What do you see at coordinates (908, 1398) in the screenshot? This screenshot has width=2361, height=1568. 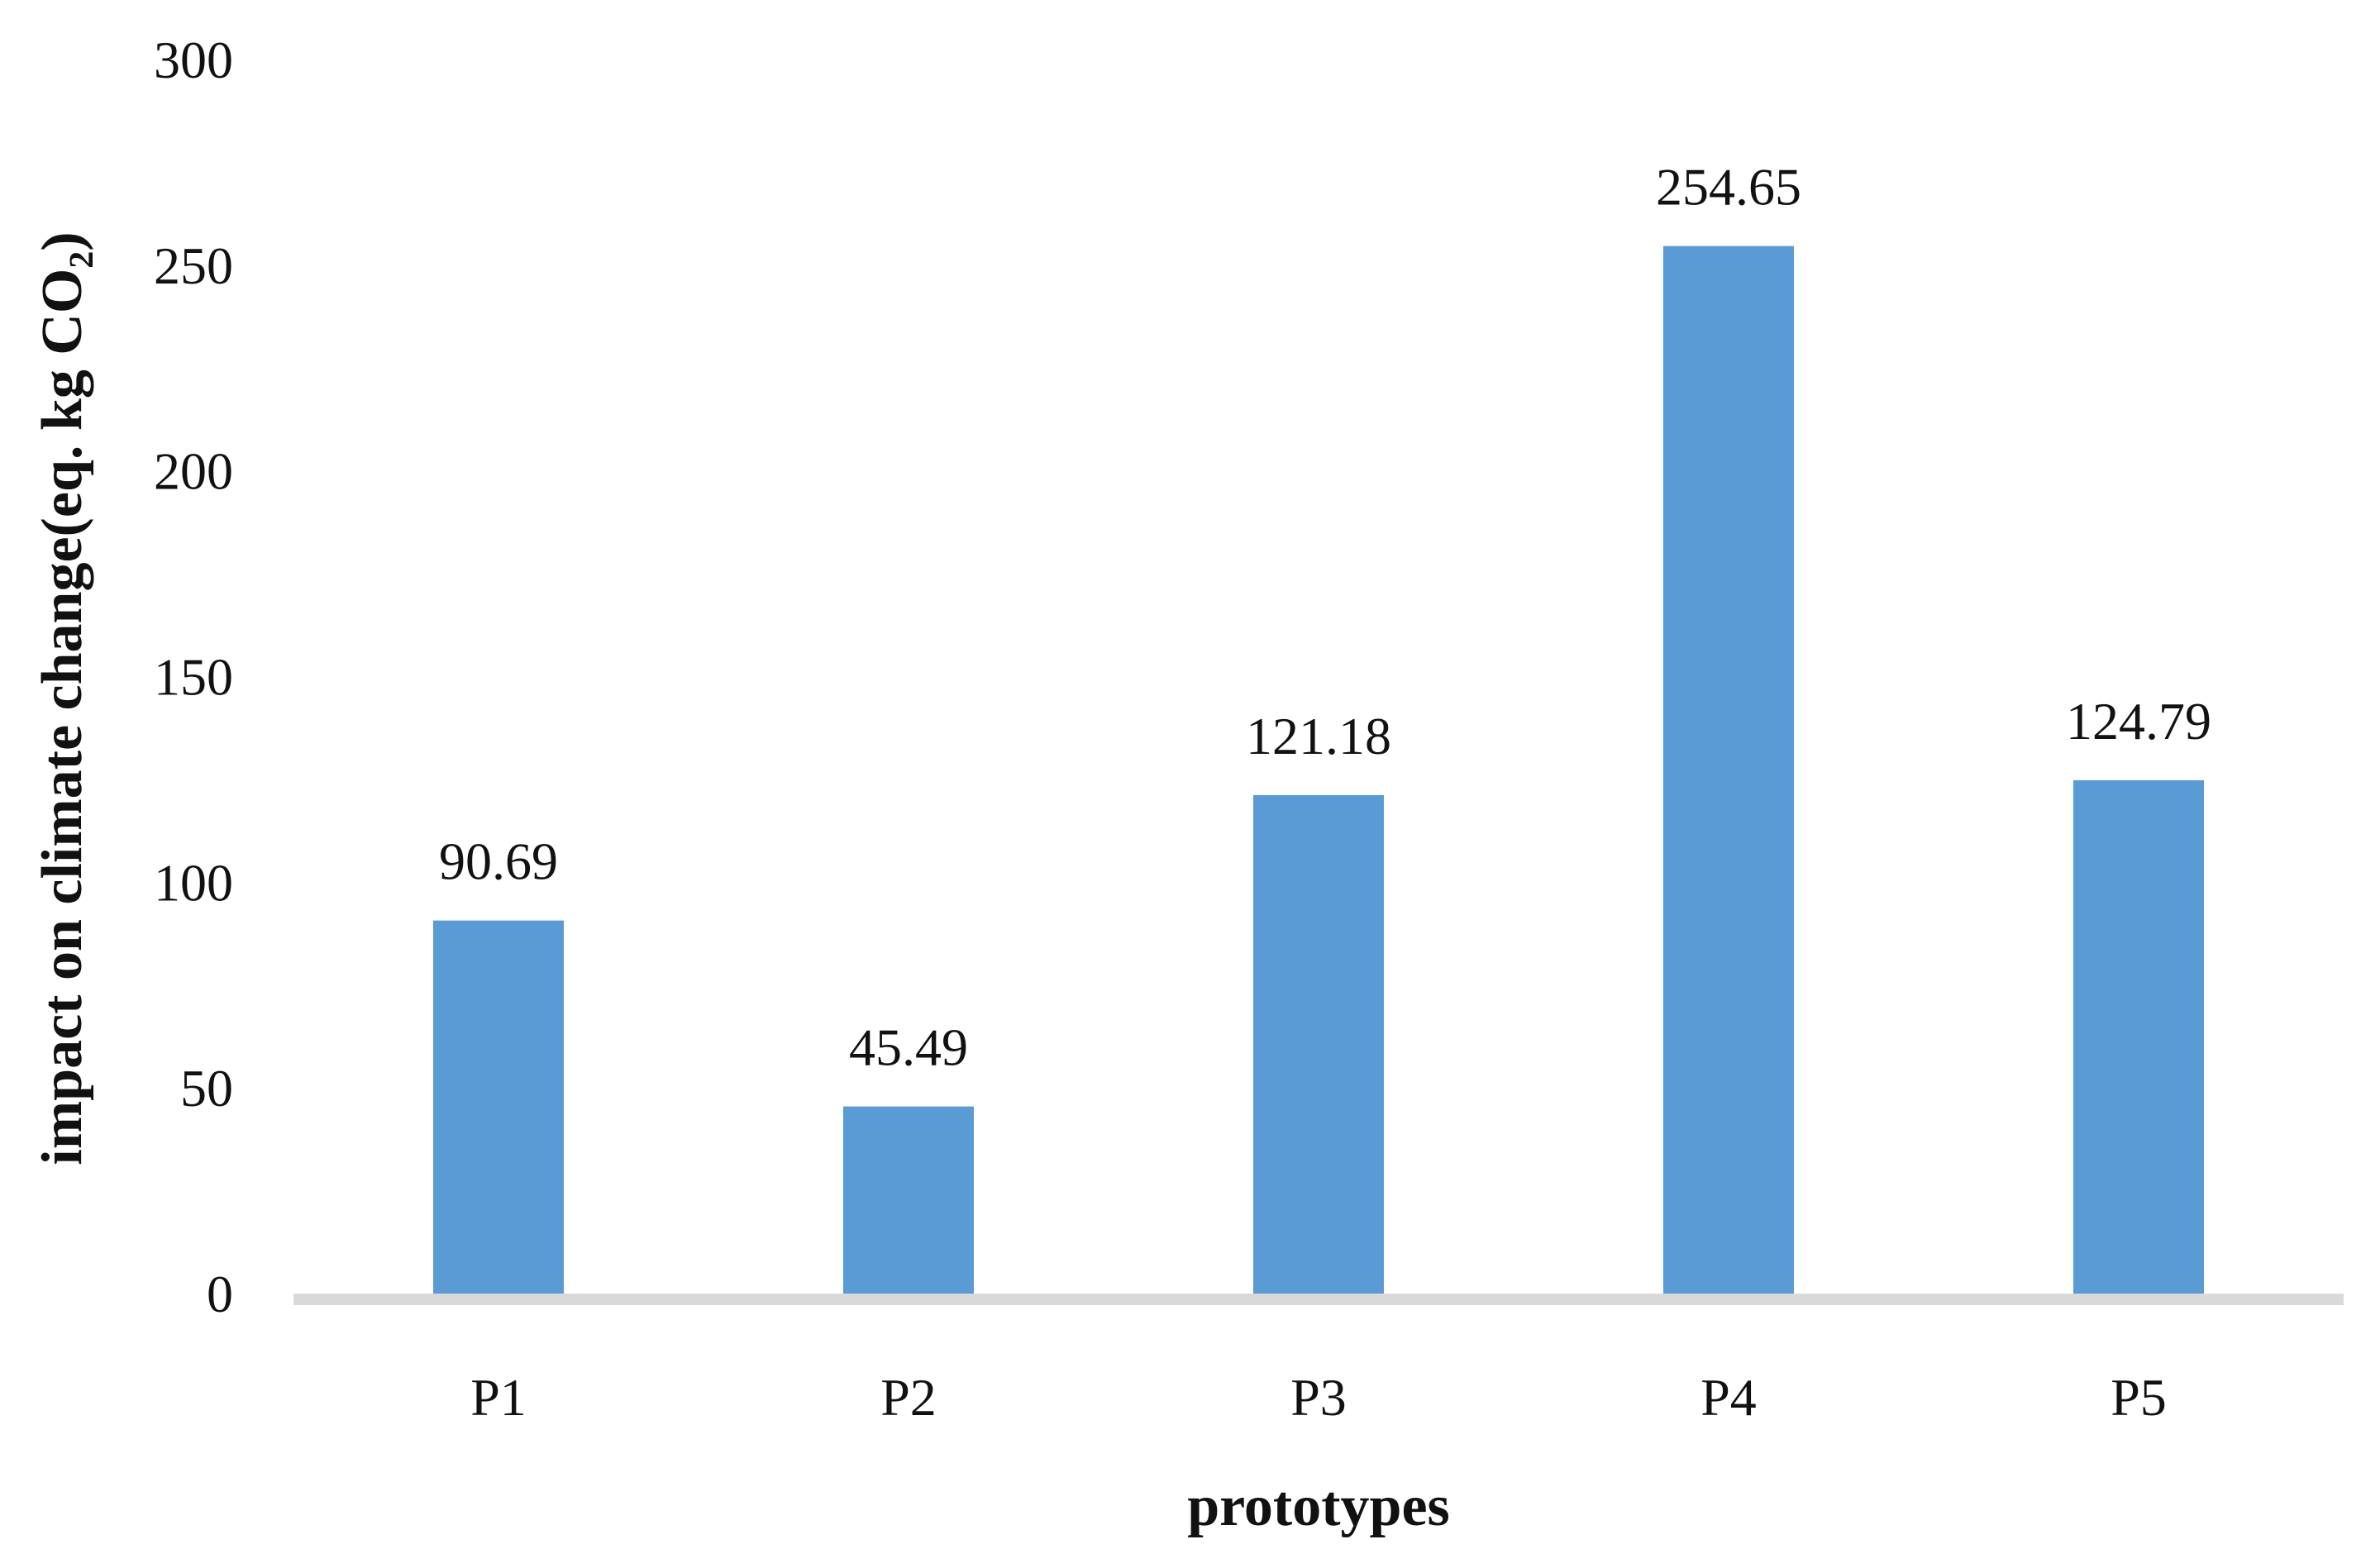 I see `category-label-p2: P2` at bounding box center [908, 1398].